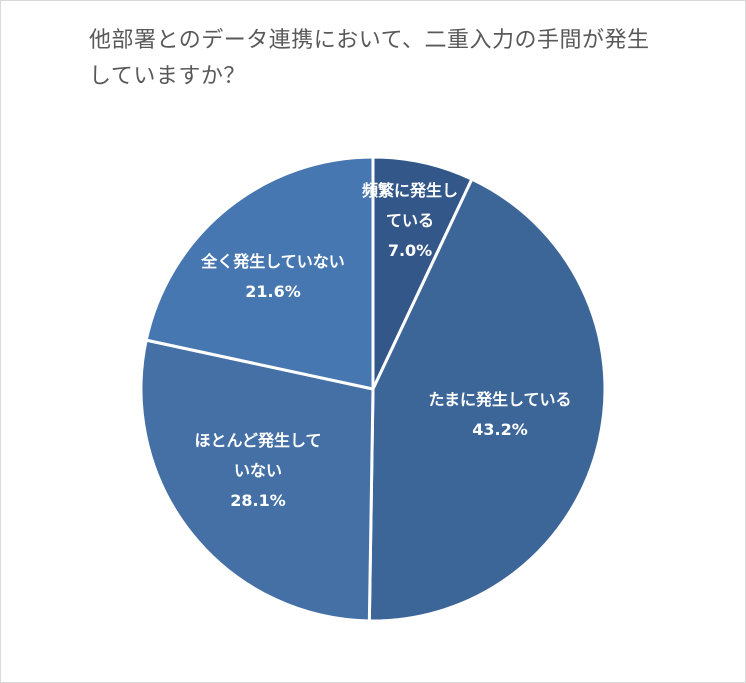  Describe the element at coordinates (410, 250) in the screenshot. I see `pie-slice-value-label: 7.0%` at that location.